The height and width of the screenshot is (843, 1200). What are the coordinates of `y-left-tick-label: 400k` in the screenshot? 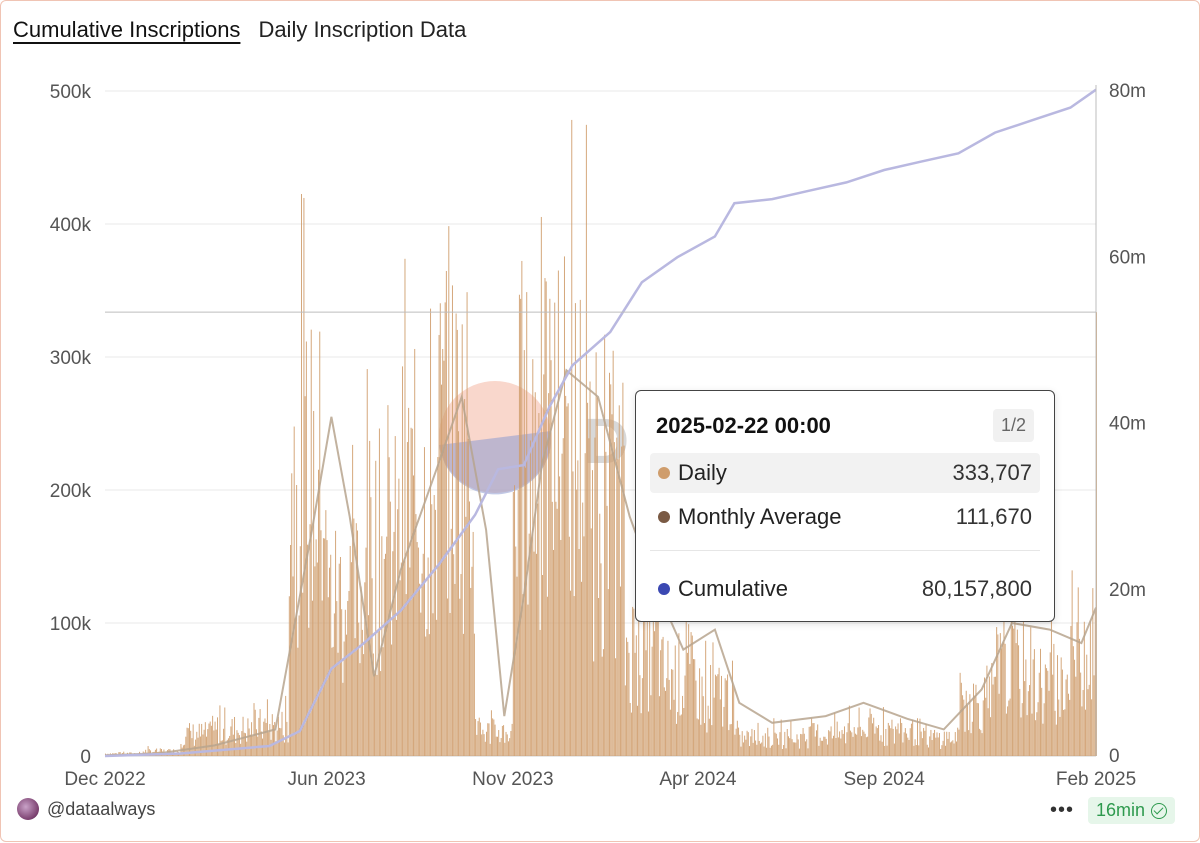 It's located at (71, 225).